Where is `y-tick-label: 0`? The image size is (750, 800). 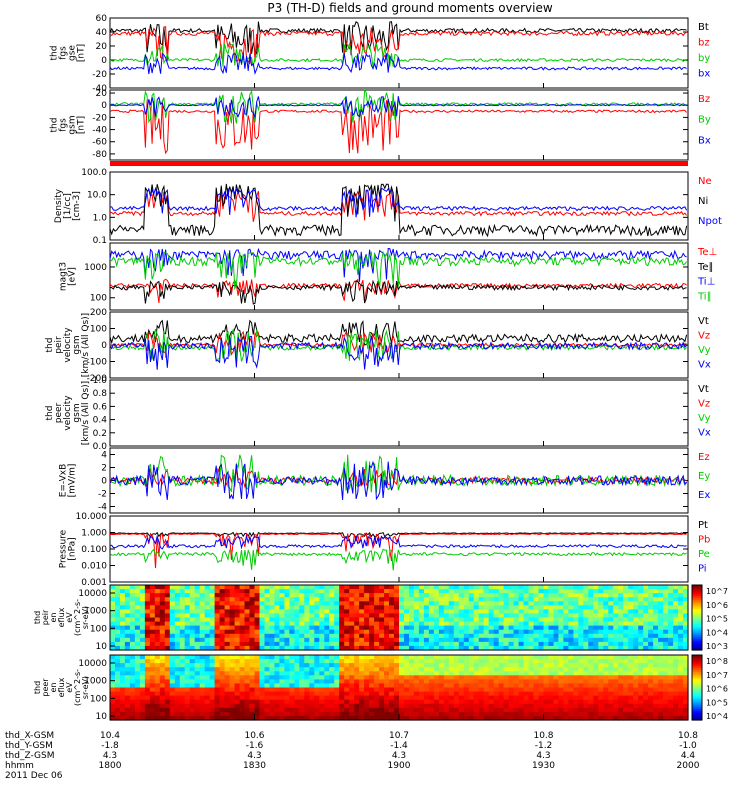
y-tick-label: 0 is located at coordinates (104, 61).